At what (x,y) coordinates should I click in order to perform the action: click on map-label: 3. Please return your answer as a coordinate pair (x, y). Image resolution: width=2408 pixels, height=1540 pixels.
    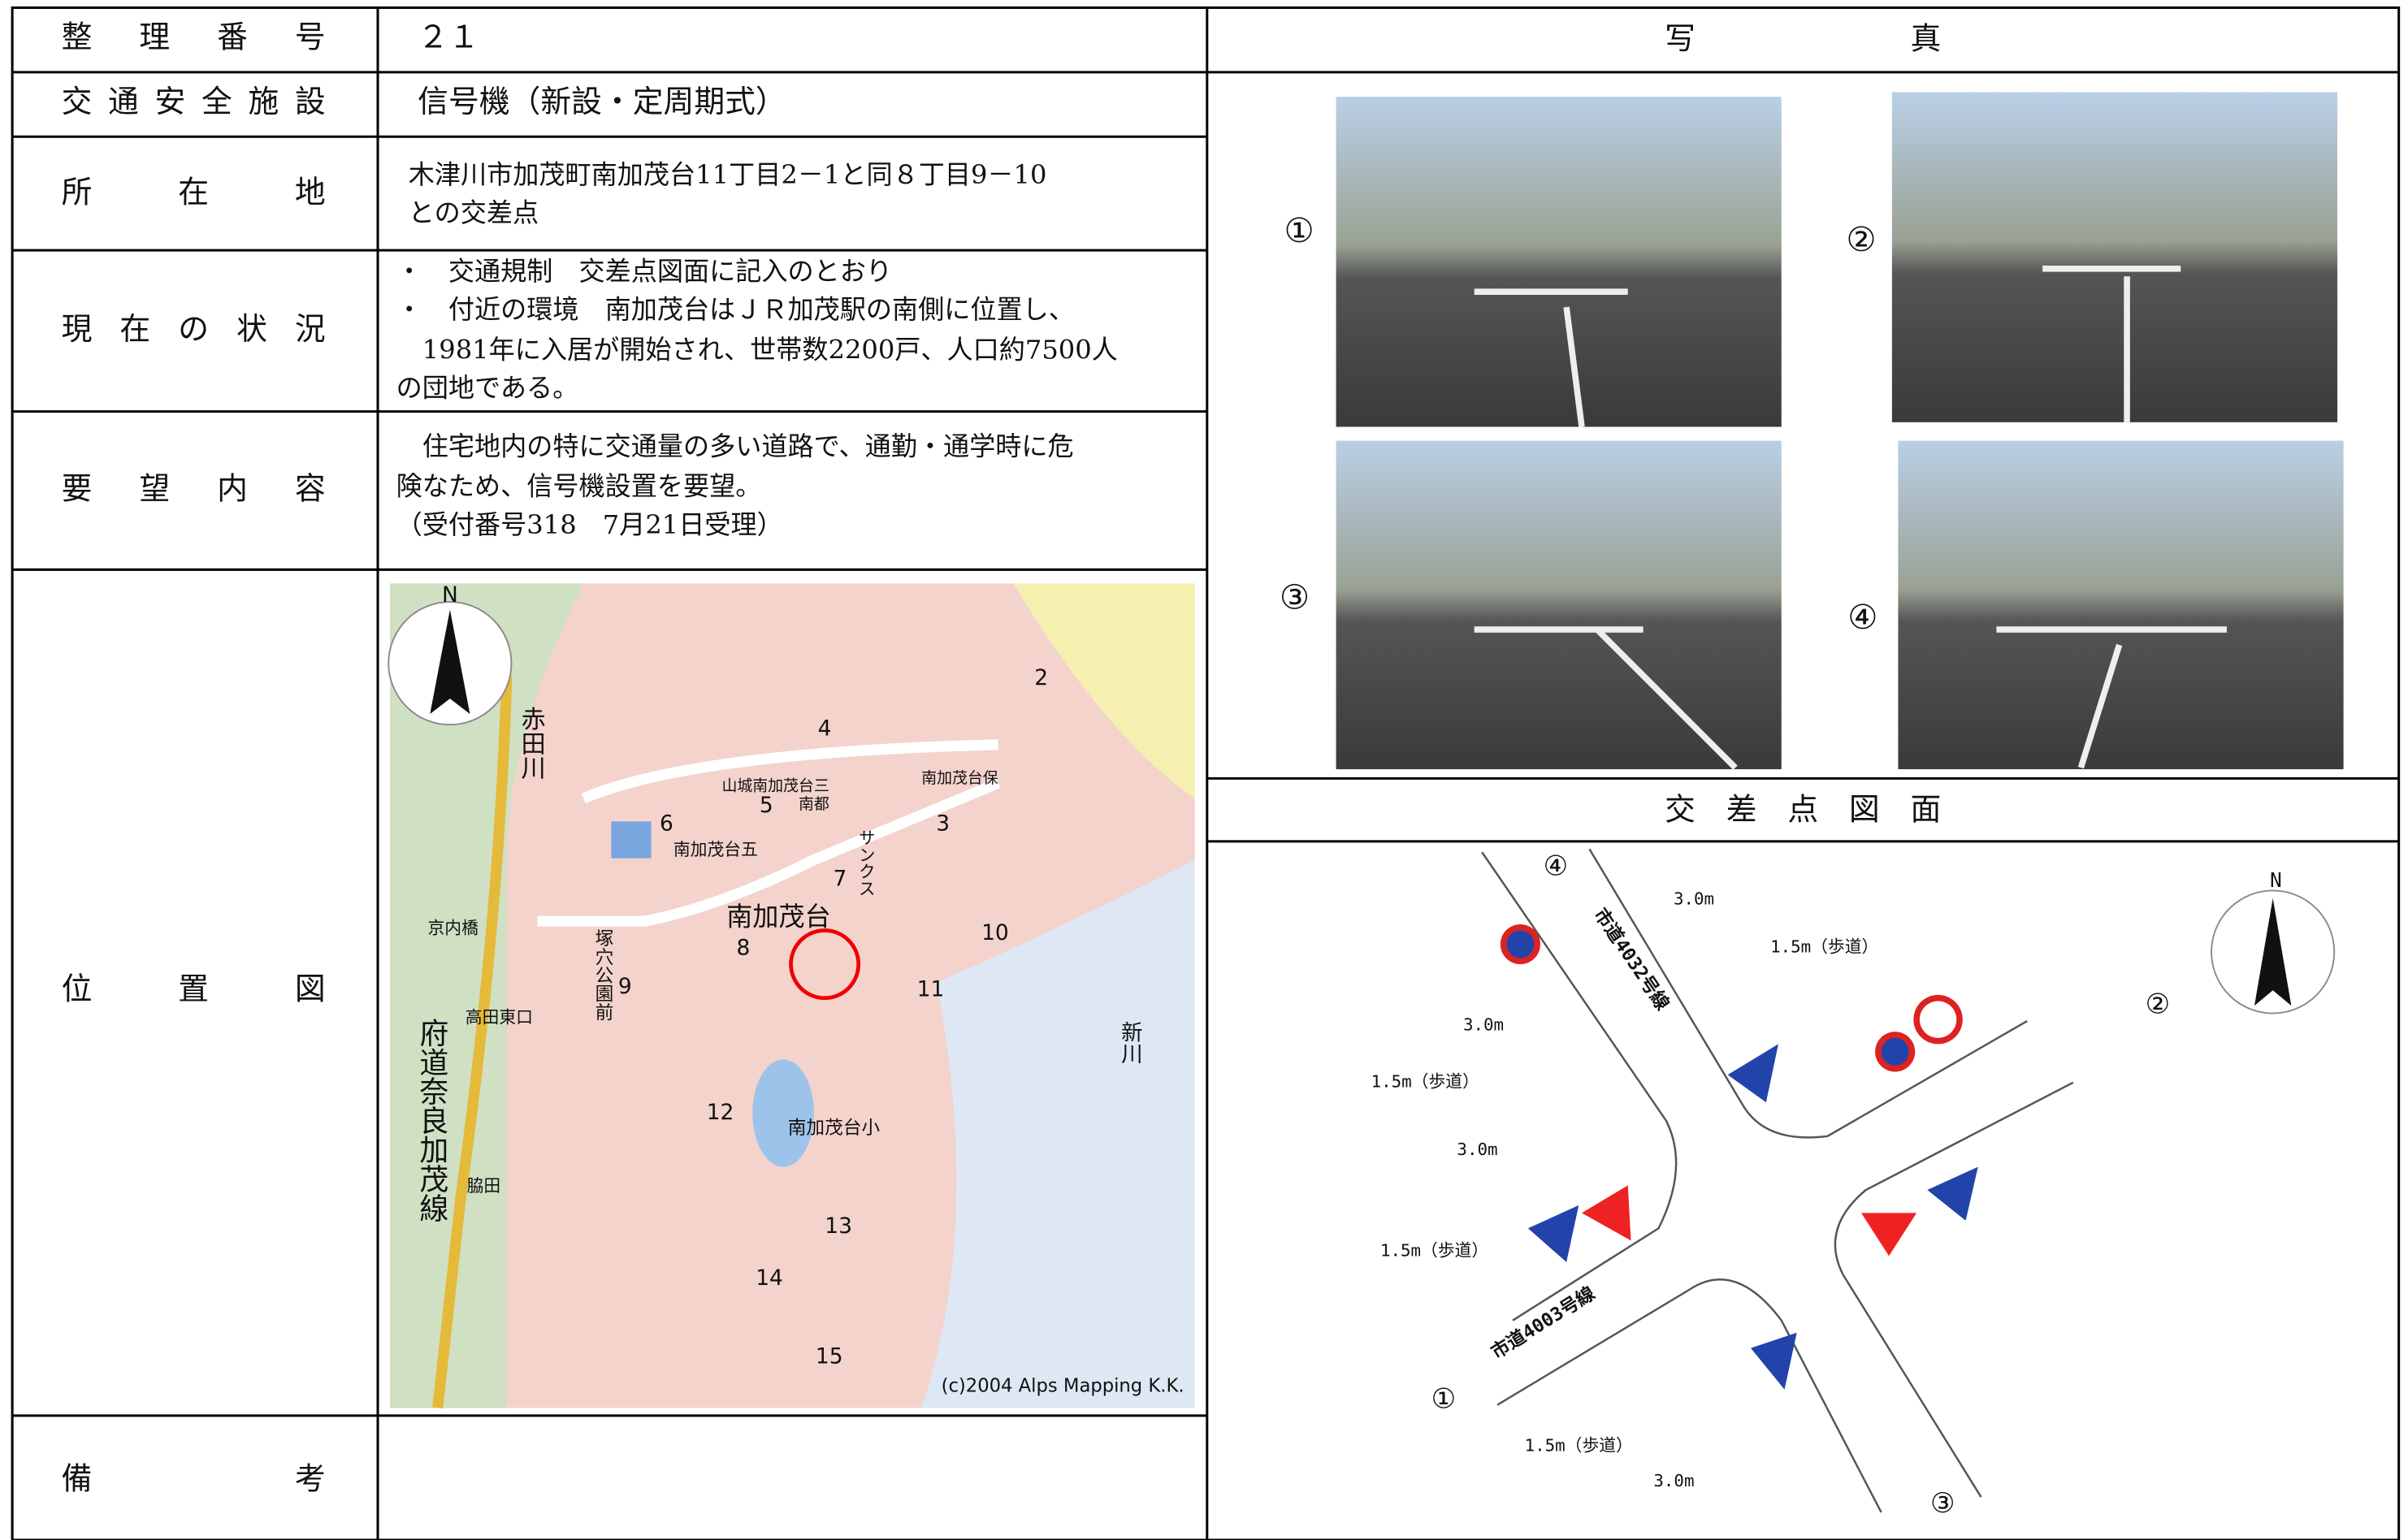
    Looking at the image, I should click on (943, 824).